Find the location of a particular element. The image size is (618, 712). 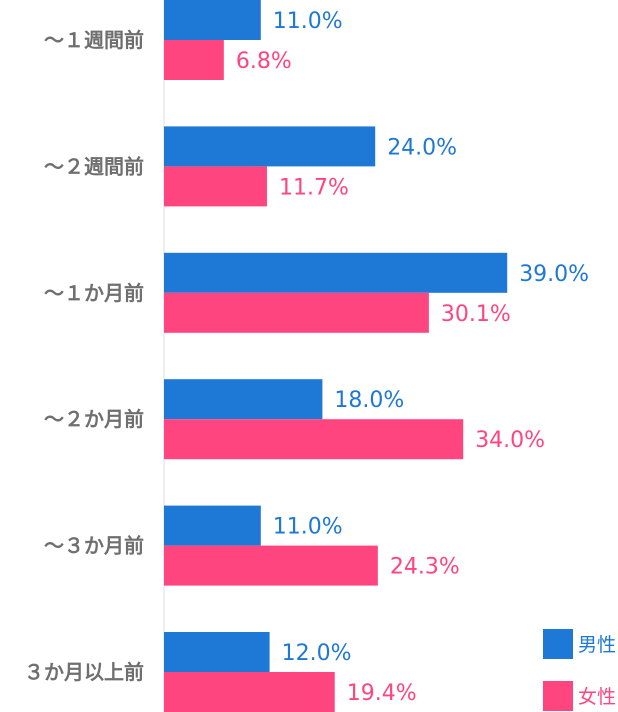

data-label: 18.0% is located at coordinates (369, 400).